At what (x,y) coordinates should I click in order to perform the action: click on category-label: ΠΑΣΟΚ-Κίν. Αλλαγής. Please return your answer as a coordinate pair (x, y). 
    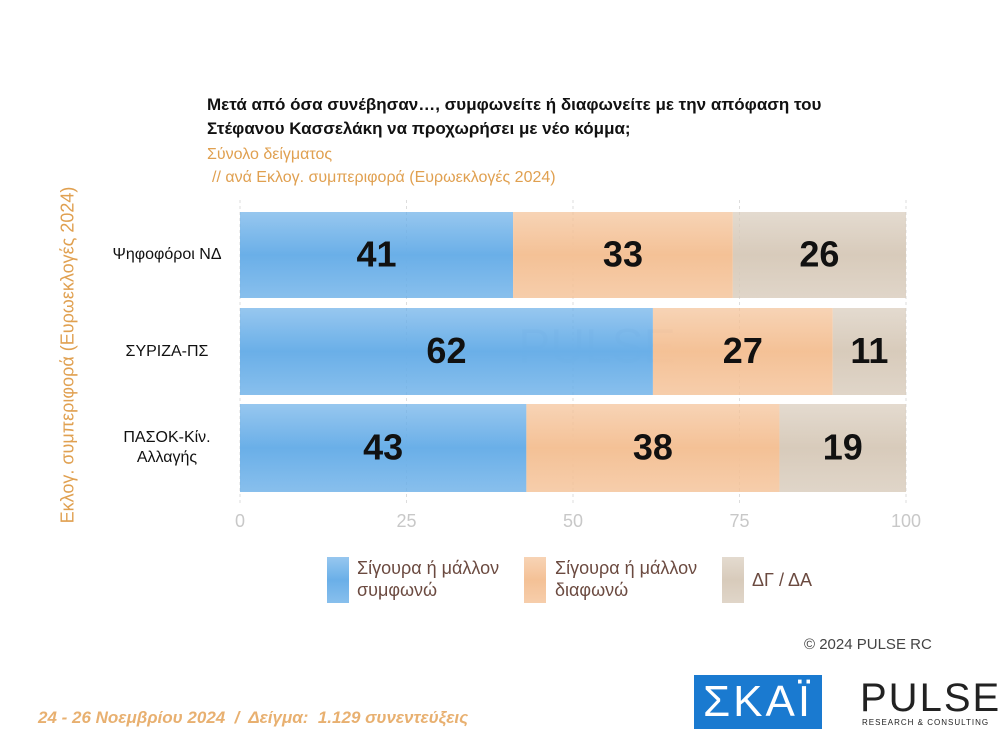
    Looking at the image, I should click on (167, 447).